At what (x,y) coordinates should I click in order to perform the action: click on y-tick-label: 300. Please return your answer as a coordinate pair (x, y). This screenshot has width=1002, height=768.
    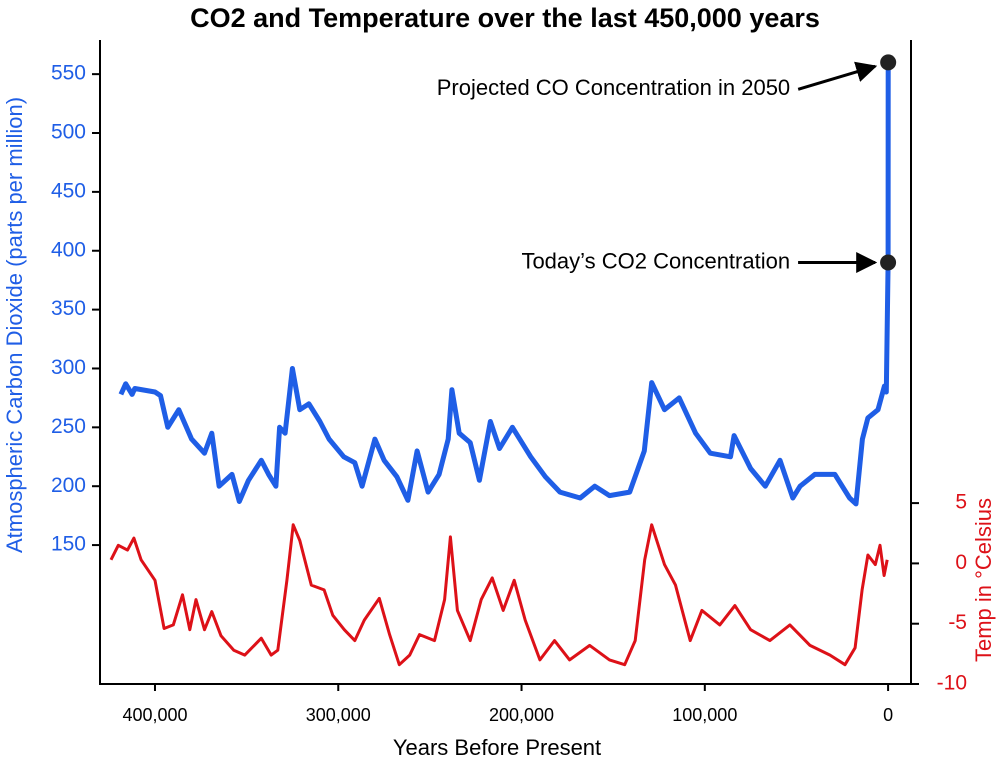
    Looking at the image, I should click on (68, 367).